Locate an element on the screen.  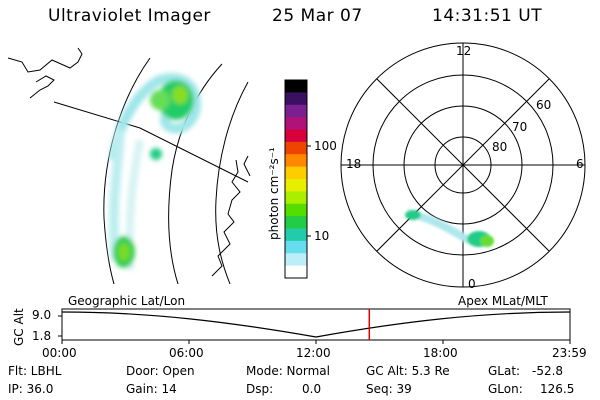
glon-label: GLon: is located at coordinates (505, 389).